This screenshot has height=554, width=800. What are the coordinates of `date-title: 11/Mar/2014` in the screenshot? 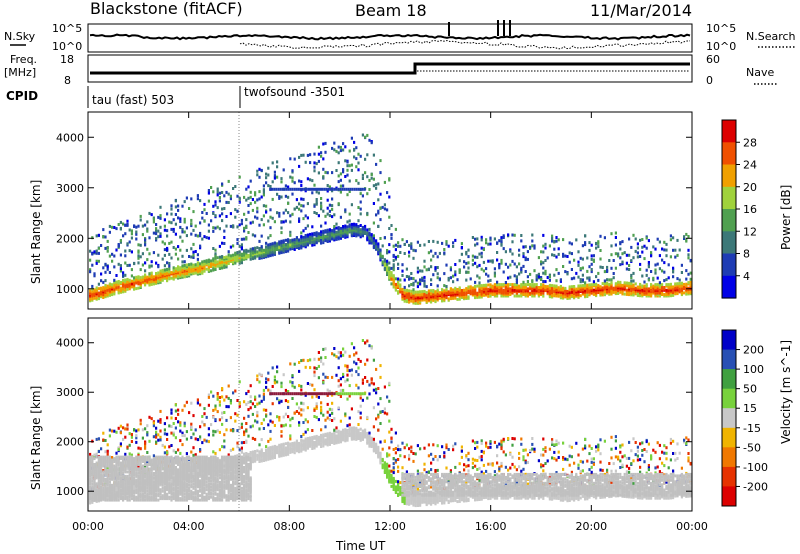 It's located at (641, 10).